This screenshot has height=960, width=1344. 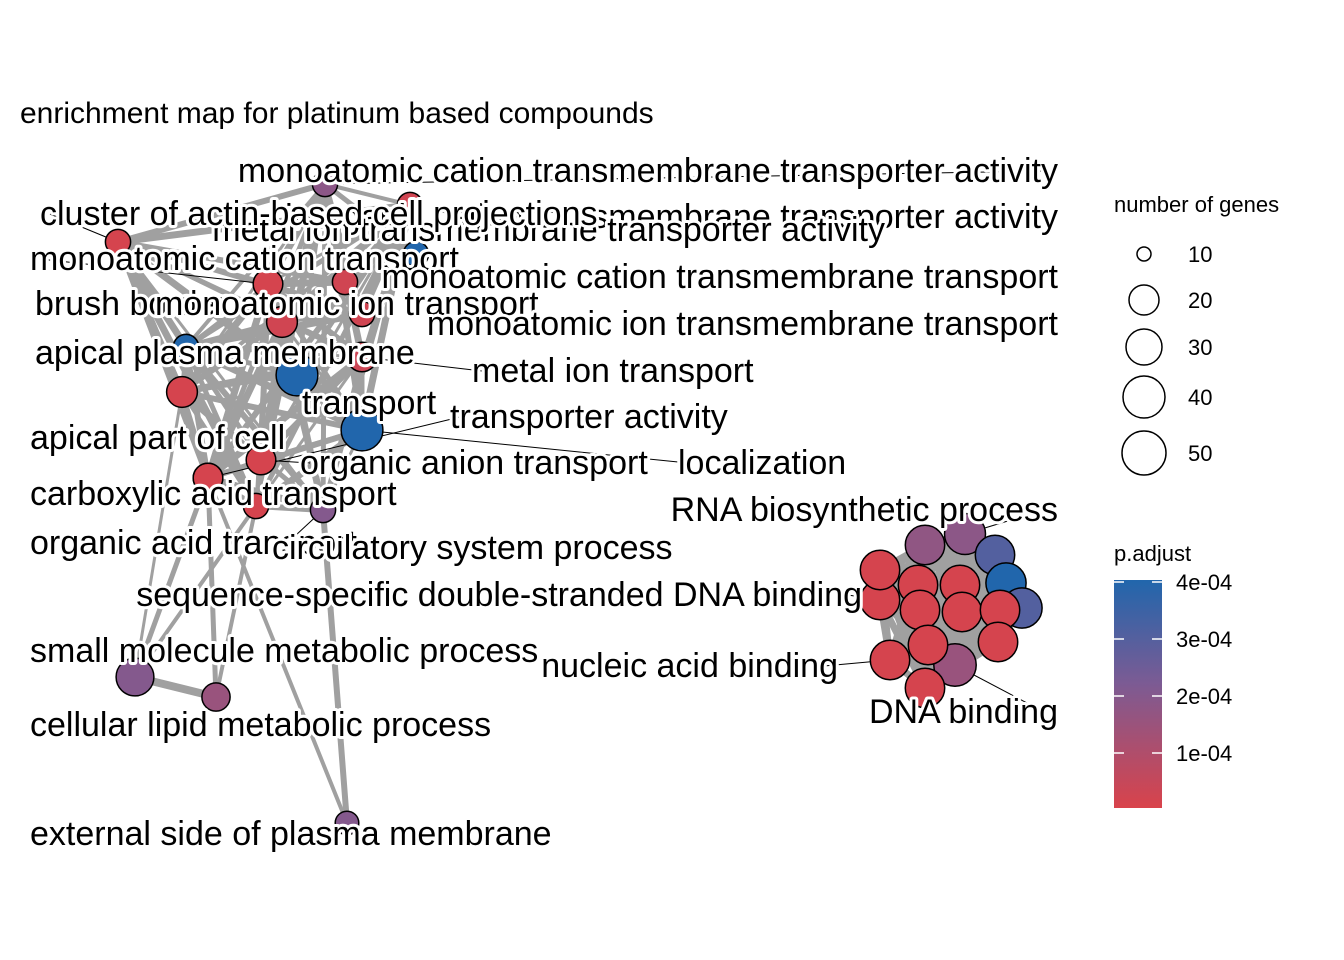 What do you see at coordinates (1200, 453) in the screenshot?
I see `size-legend-label-50: 50` at bounding box center [1200, 453].